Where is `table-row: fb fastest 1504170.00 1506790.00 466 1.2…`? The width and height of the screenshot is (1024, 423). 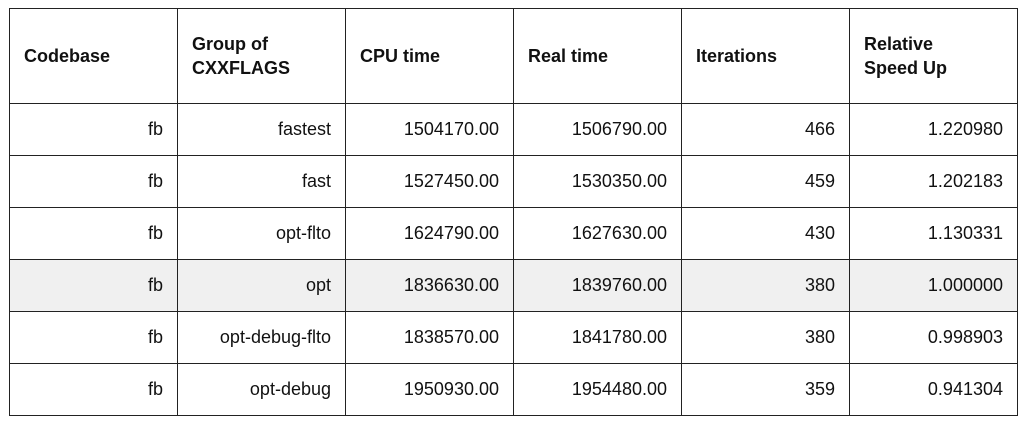 table-row: fb fastest 1504170.00 1506790.00 466 1.2… is located at coordinates (513, 129).